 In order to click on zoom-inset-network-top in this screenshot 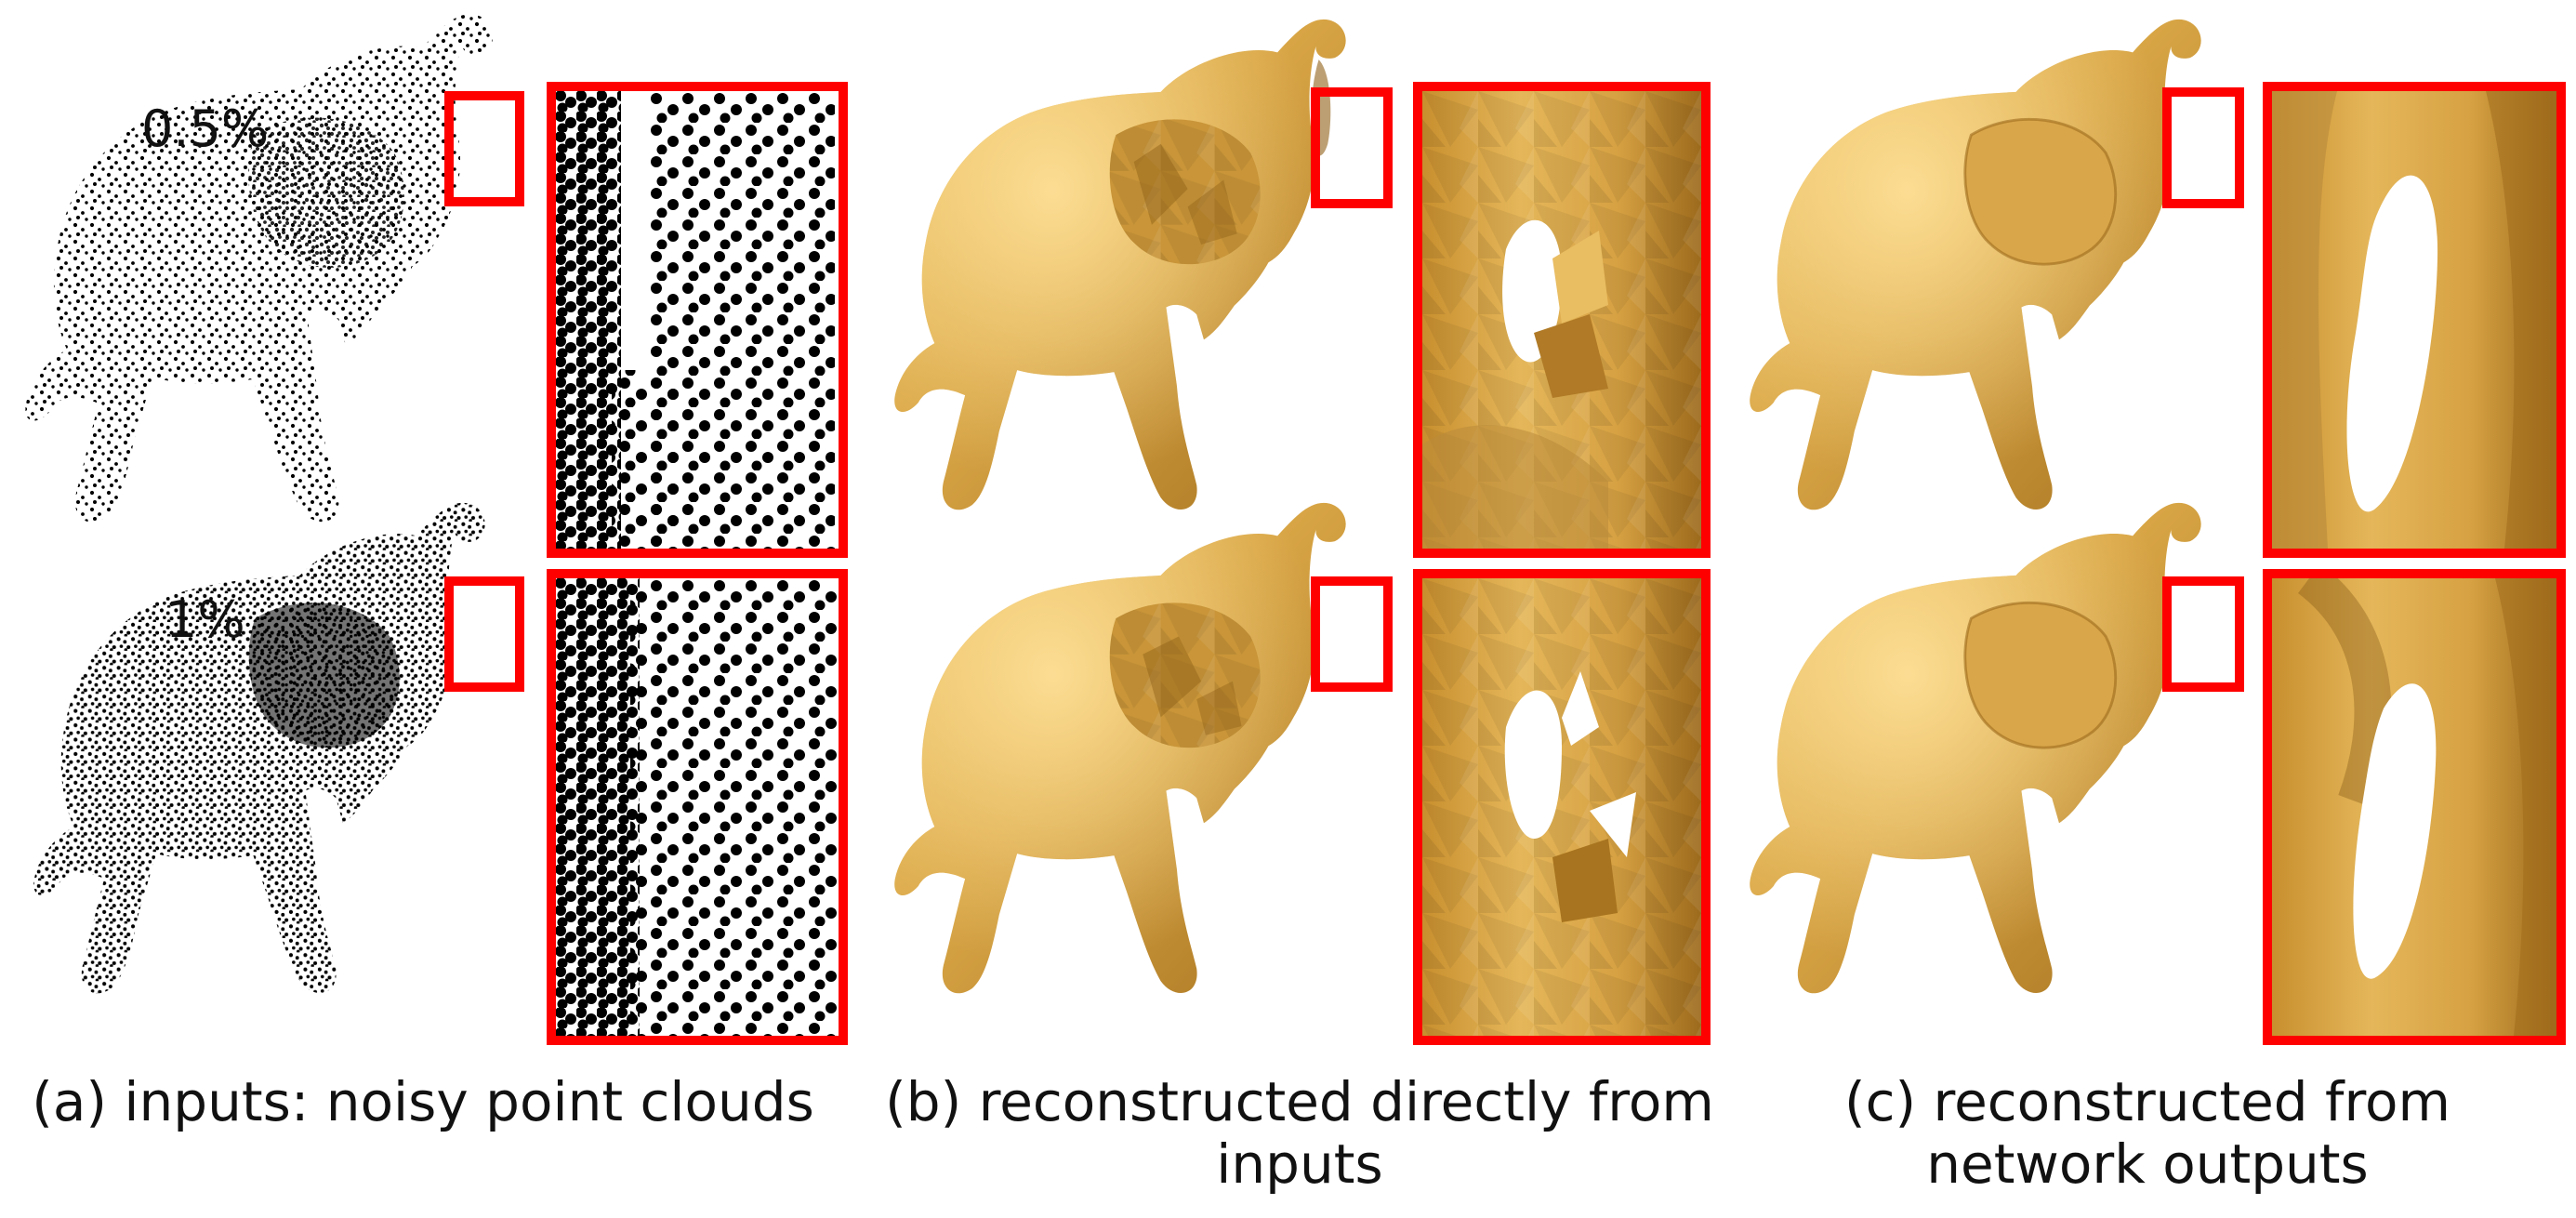, I will do `click(2414, 320)`.